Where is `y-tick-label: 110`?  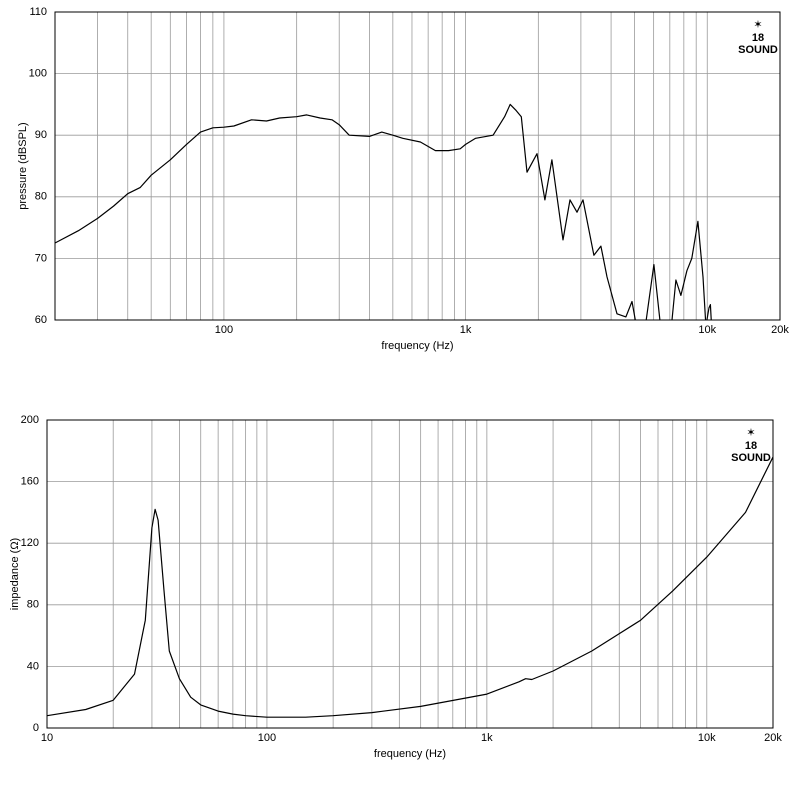
y-tick-label: 110 is located at coordinates (38, 12).